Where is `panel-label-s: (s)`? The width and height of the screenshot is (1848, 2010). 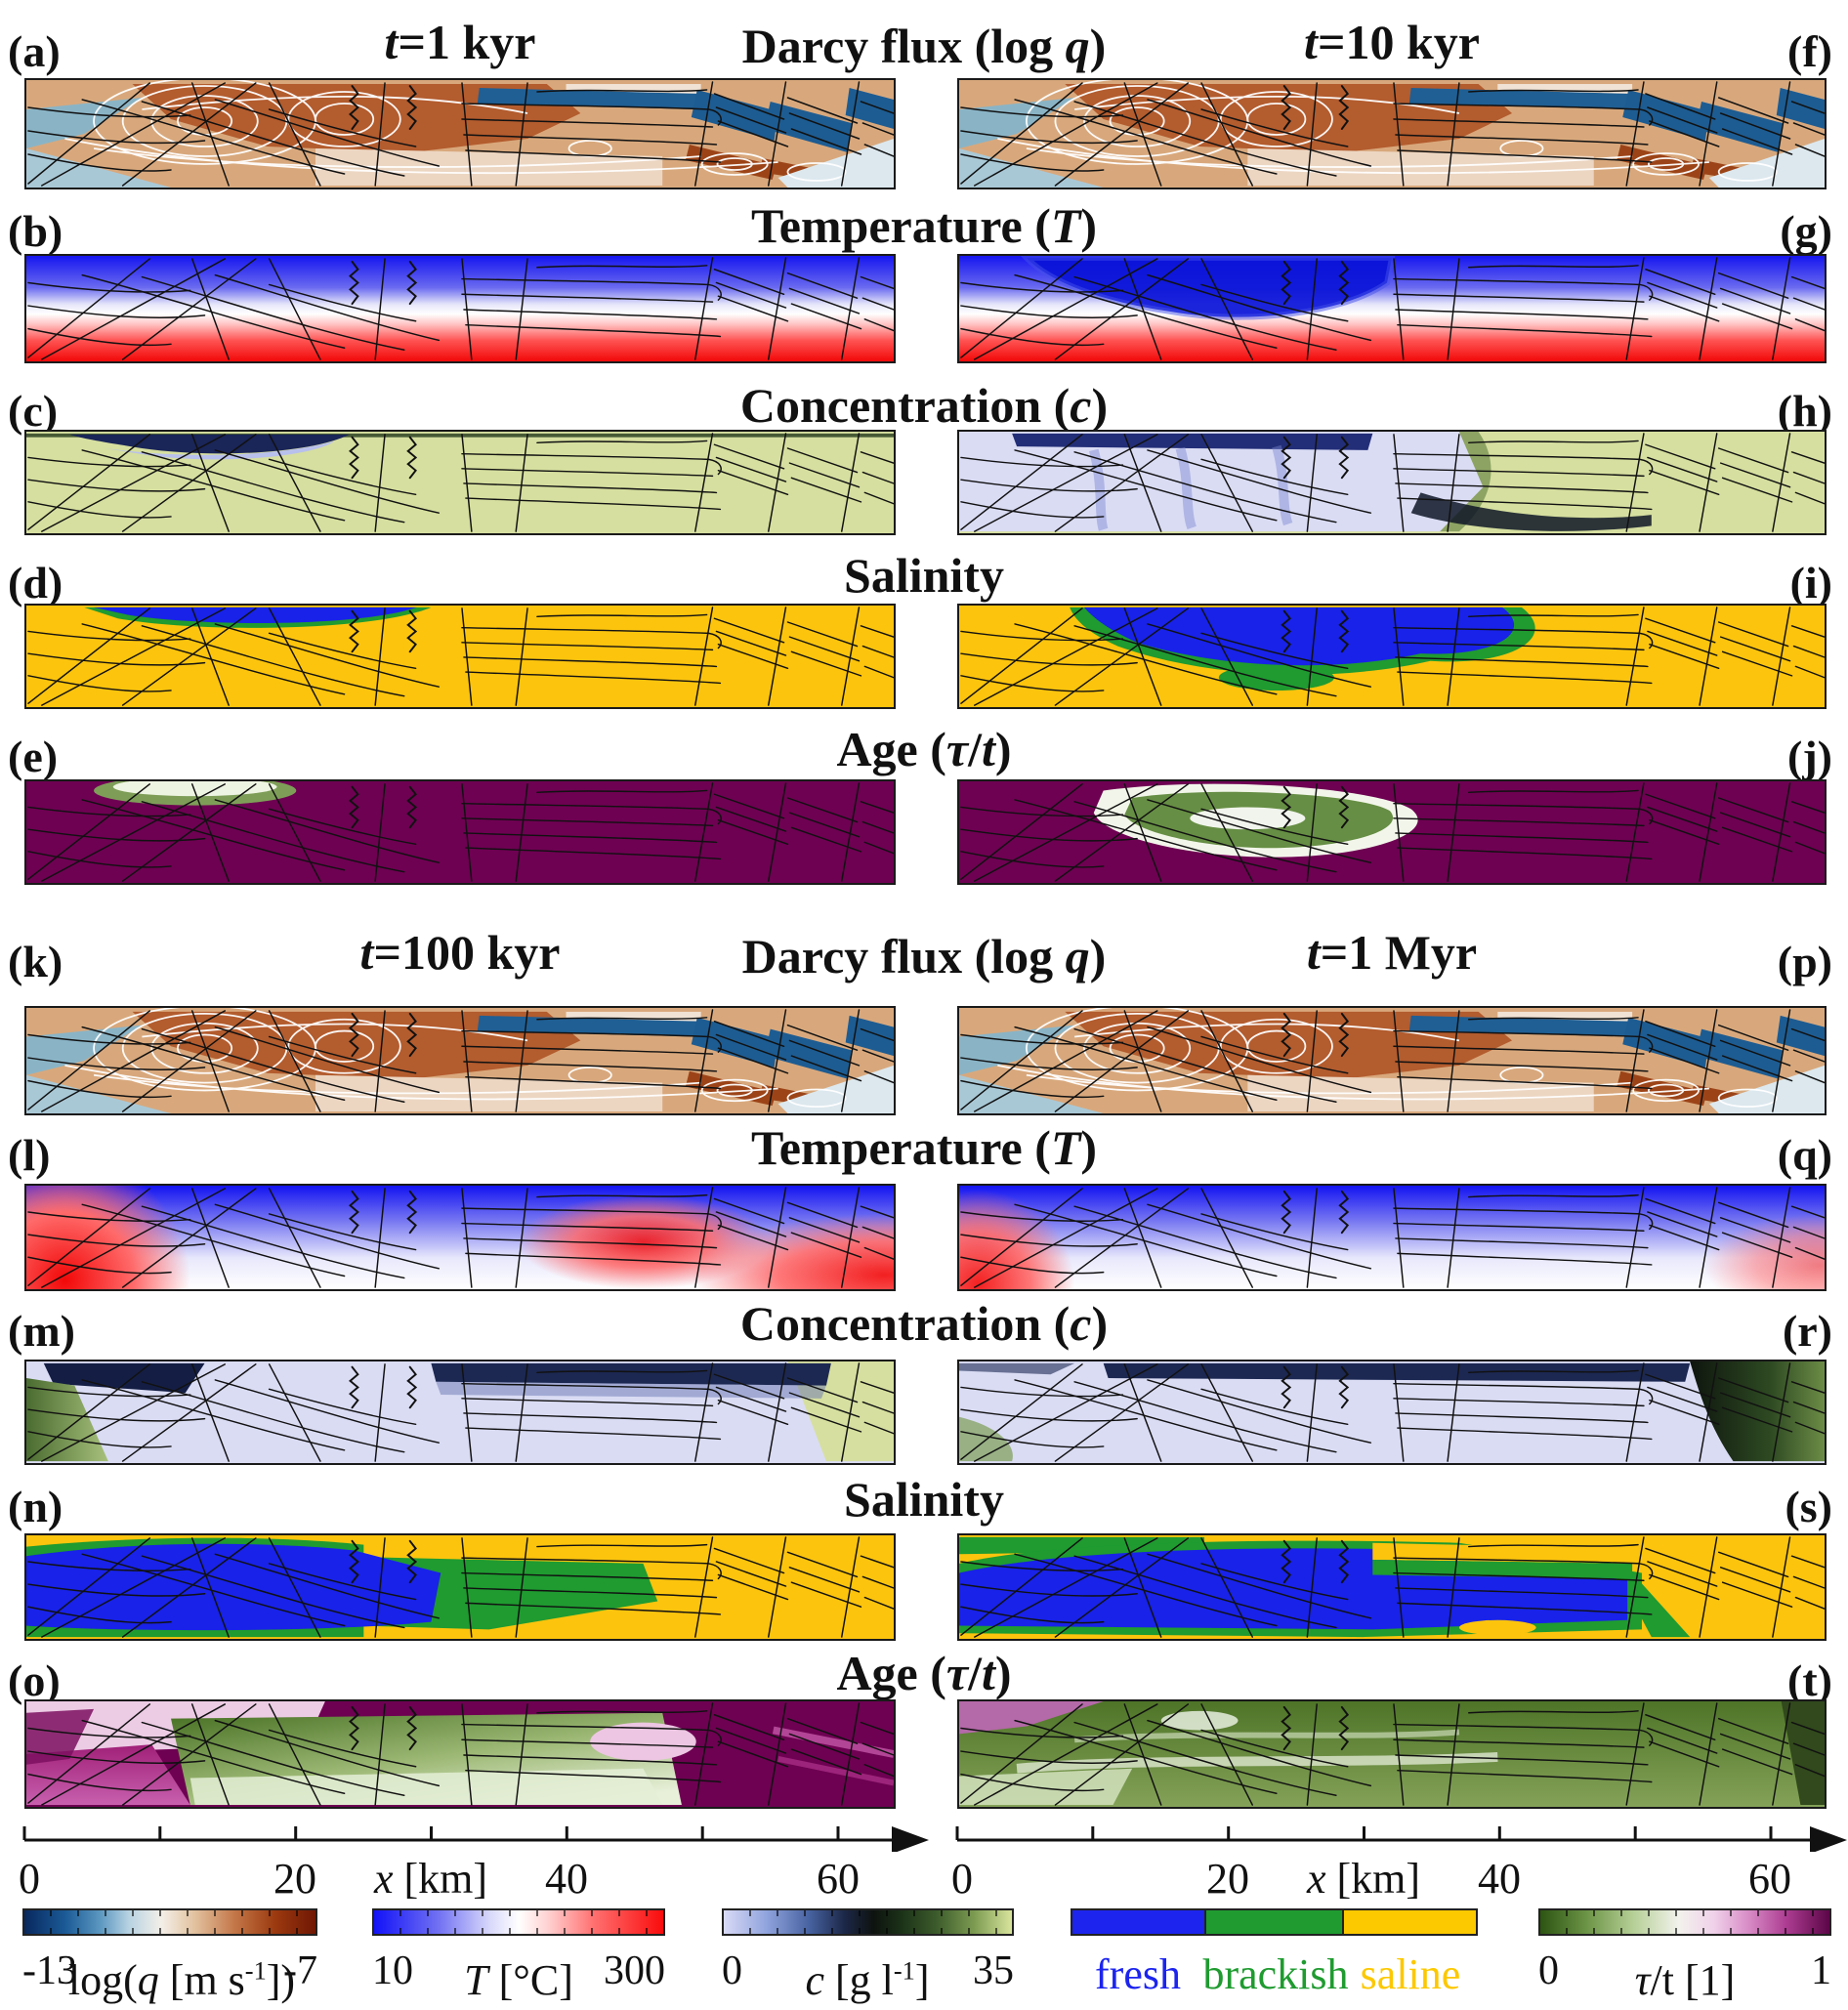
panel-label-s: (s) is located at coordinates (1808, 1506).